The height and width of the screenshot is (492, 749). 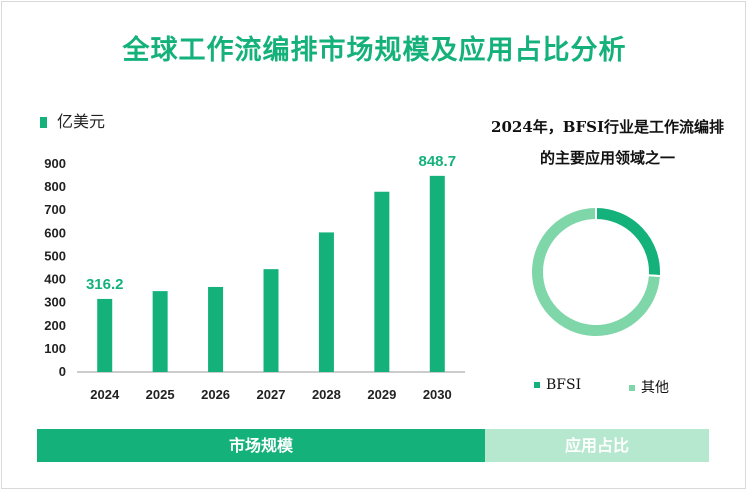 I want to click on bar-2025, so click(x=160, y=331).